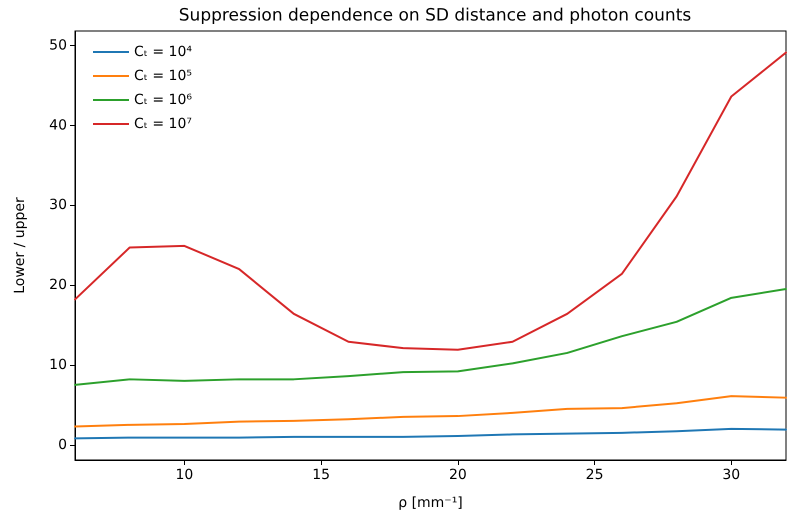 Image resolution: width=787 pixels, height=527 pixels. What do you see at coordinates (62, 444) in the screenshot?
I see `y-tick-label: 0` at bounding box center [62, 444].